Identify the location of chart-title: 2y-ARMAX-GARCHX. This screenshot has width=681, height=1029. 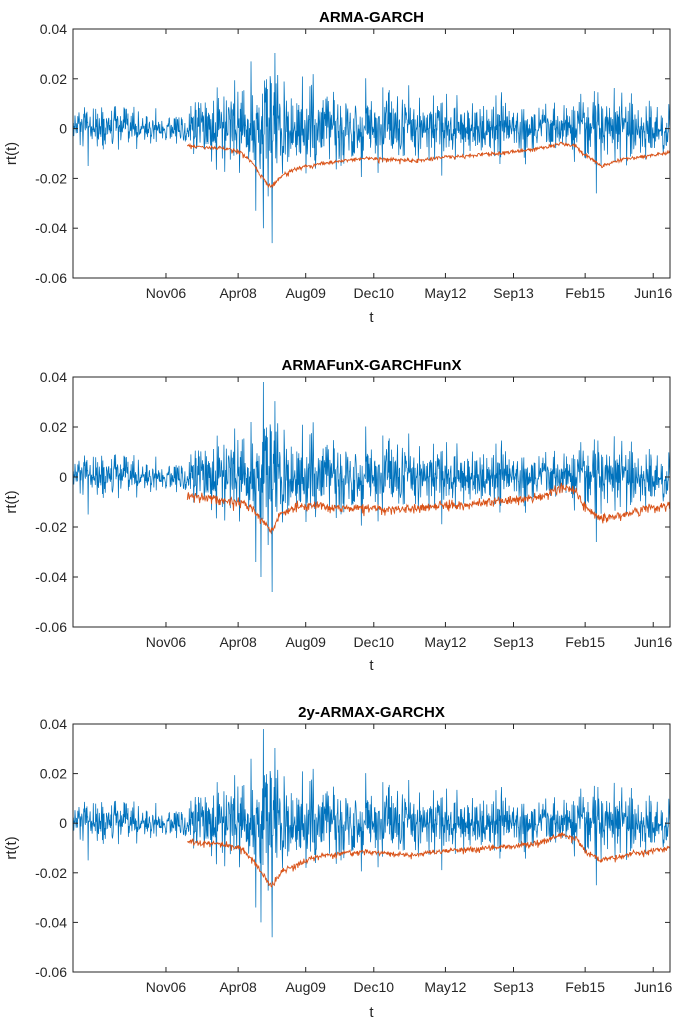
(371, 712).